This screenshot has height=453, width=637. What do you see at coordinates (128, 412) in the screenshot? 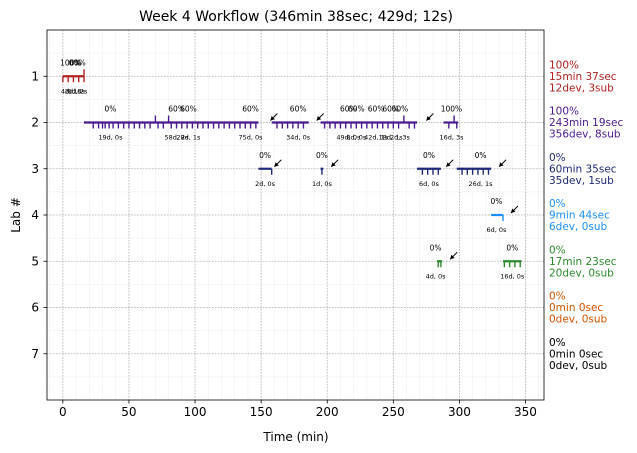
I see `x-tick-label: 50` at bounding box center [128, 412].